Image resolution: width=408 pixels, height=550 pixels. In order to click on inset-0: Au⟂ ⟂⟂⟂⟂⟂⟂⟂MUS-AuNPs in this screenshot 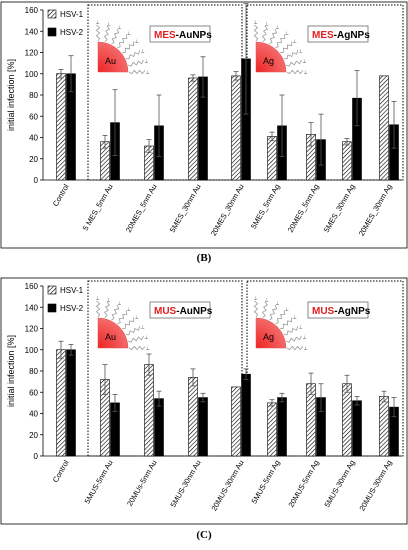, I will do `click(154, 324)`.